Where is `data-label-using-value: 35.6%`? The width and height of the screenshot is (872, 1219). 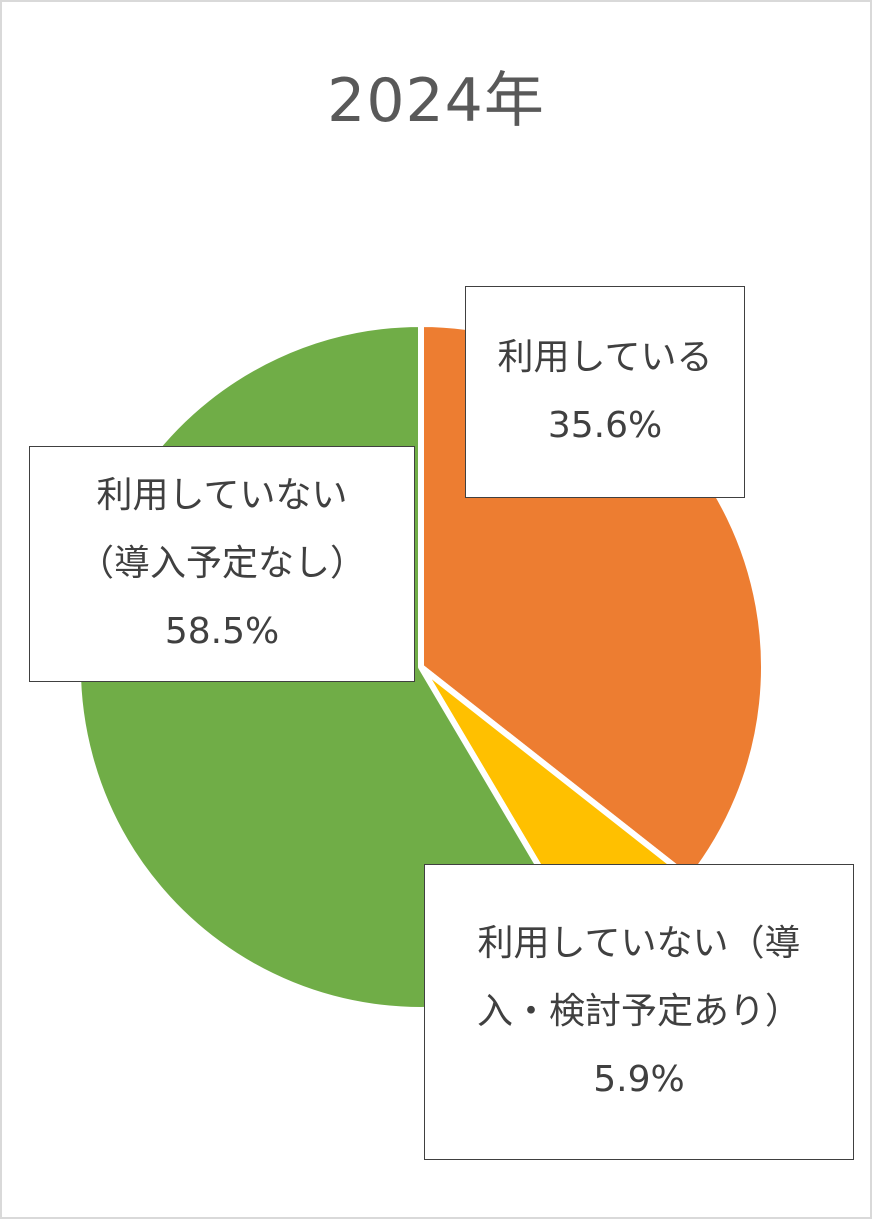 data-label-using-value: 35.6% is located at coordinates (605, 425).